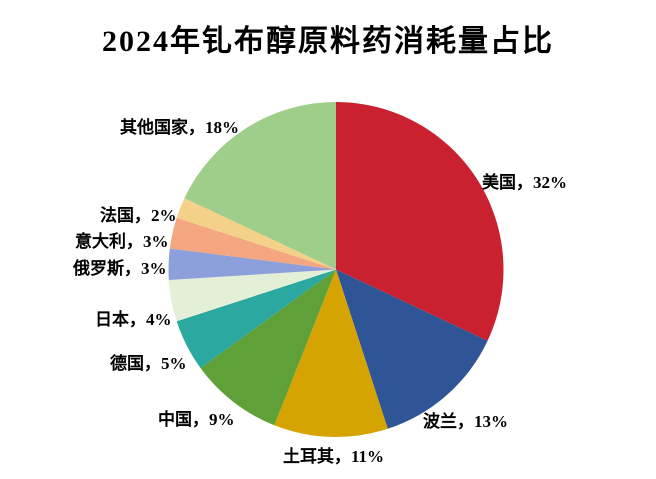 The width and height of the screenshot is (656, 479). I want to click on pie-slice-俄罗斯, so click(252, 264).